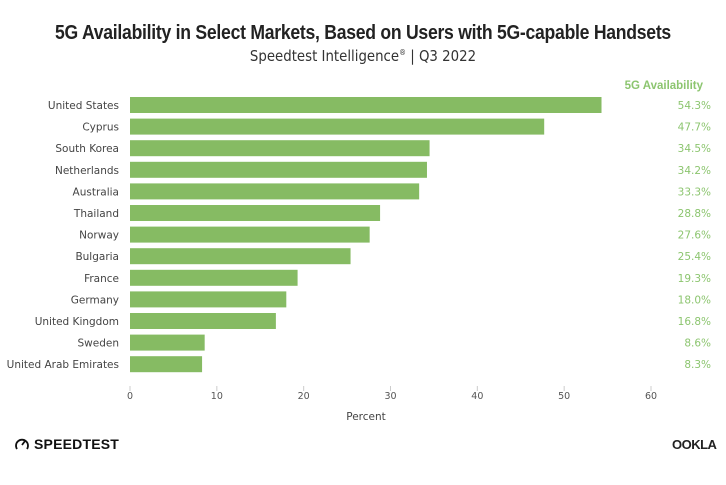  I want to click on data-label: 34.2%, so click(694, 171).